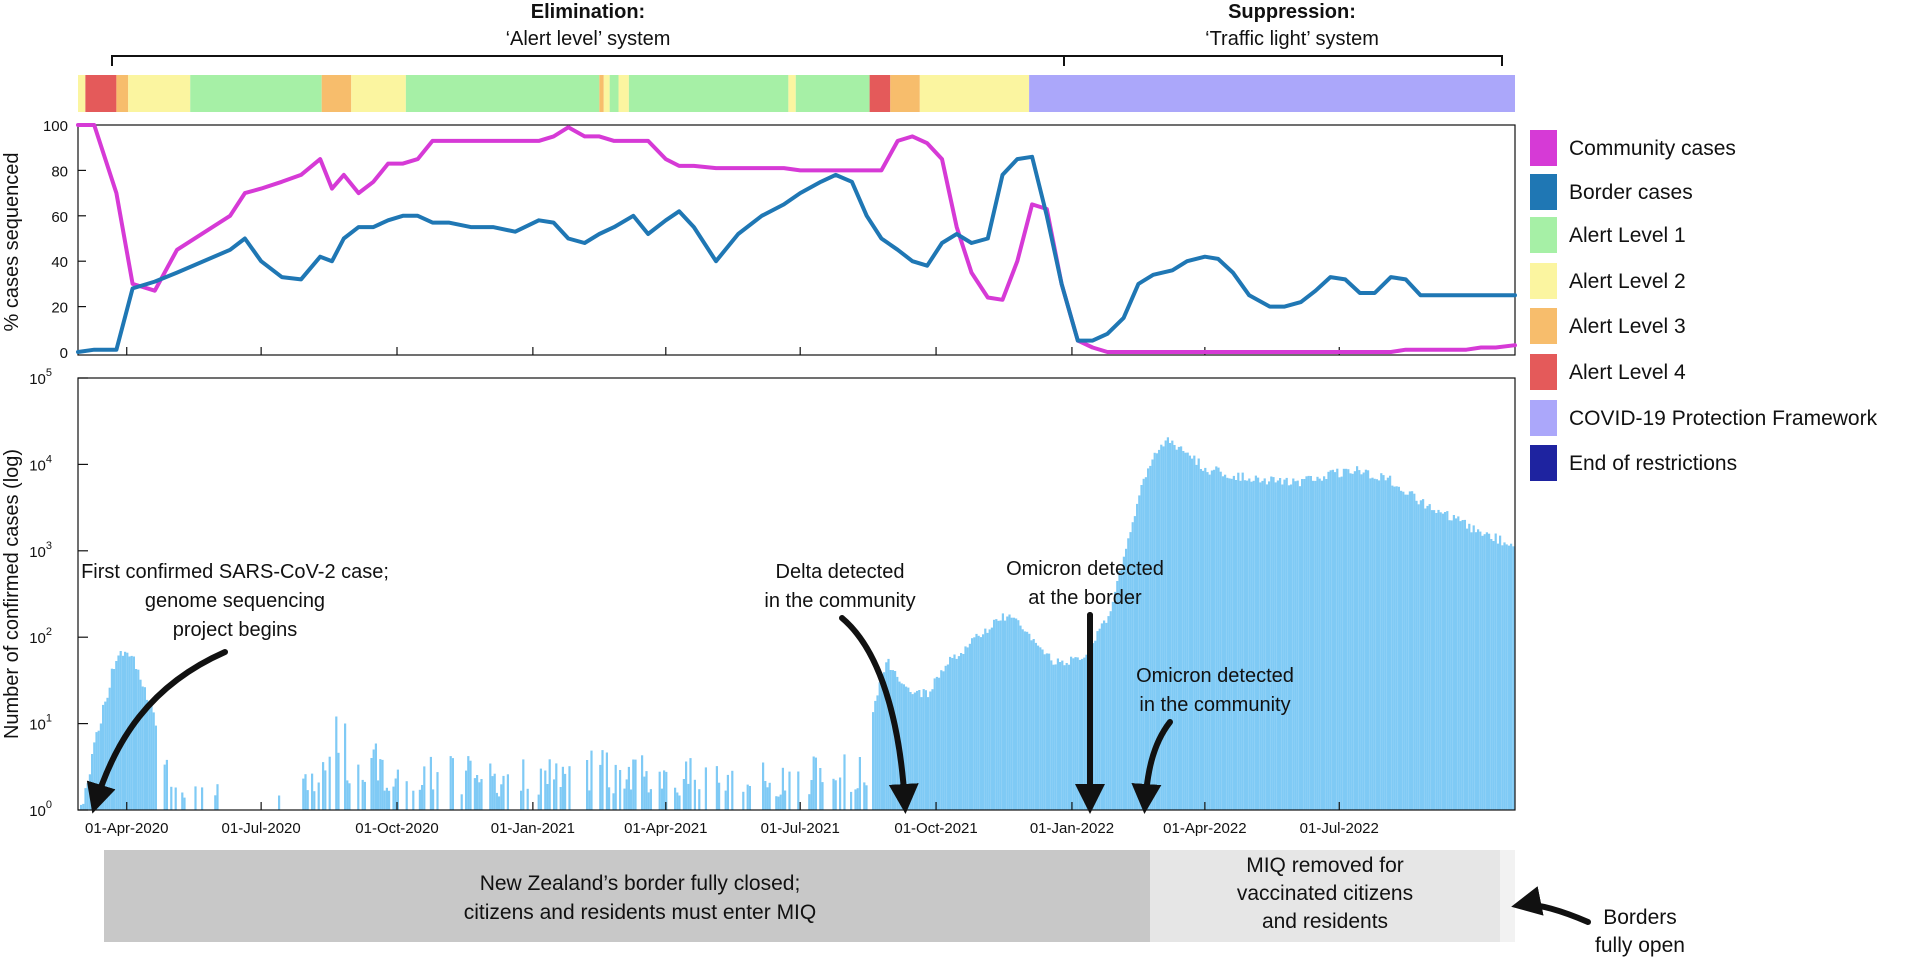 The width and height of the screenshot is (1920, 963). Describe the element at coordinates (800, 828) in the screenshot. I see `bottom-x-tick-label: 01-Jul-2021` at that location.